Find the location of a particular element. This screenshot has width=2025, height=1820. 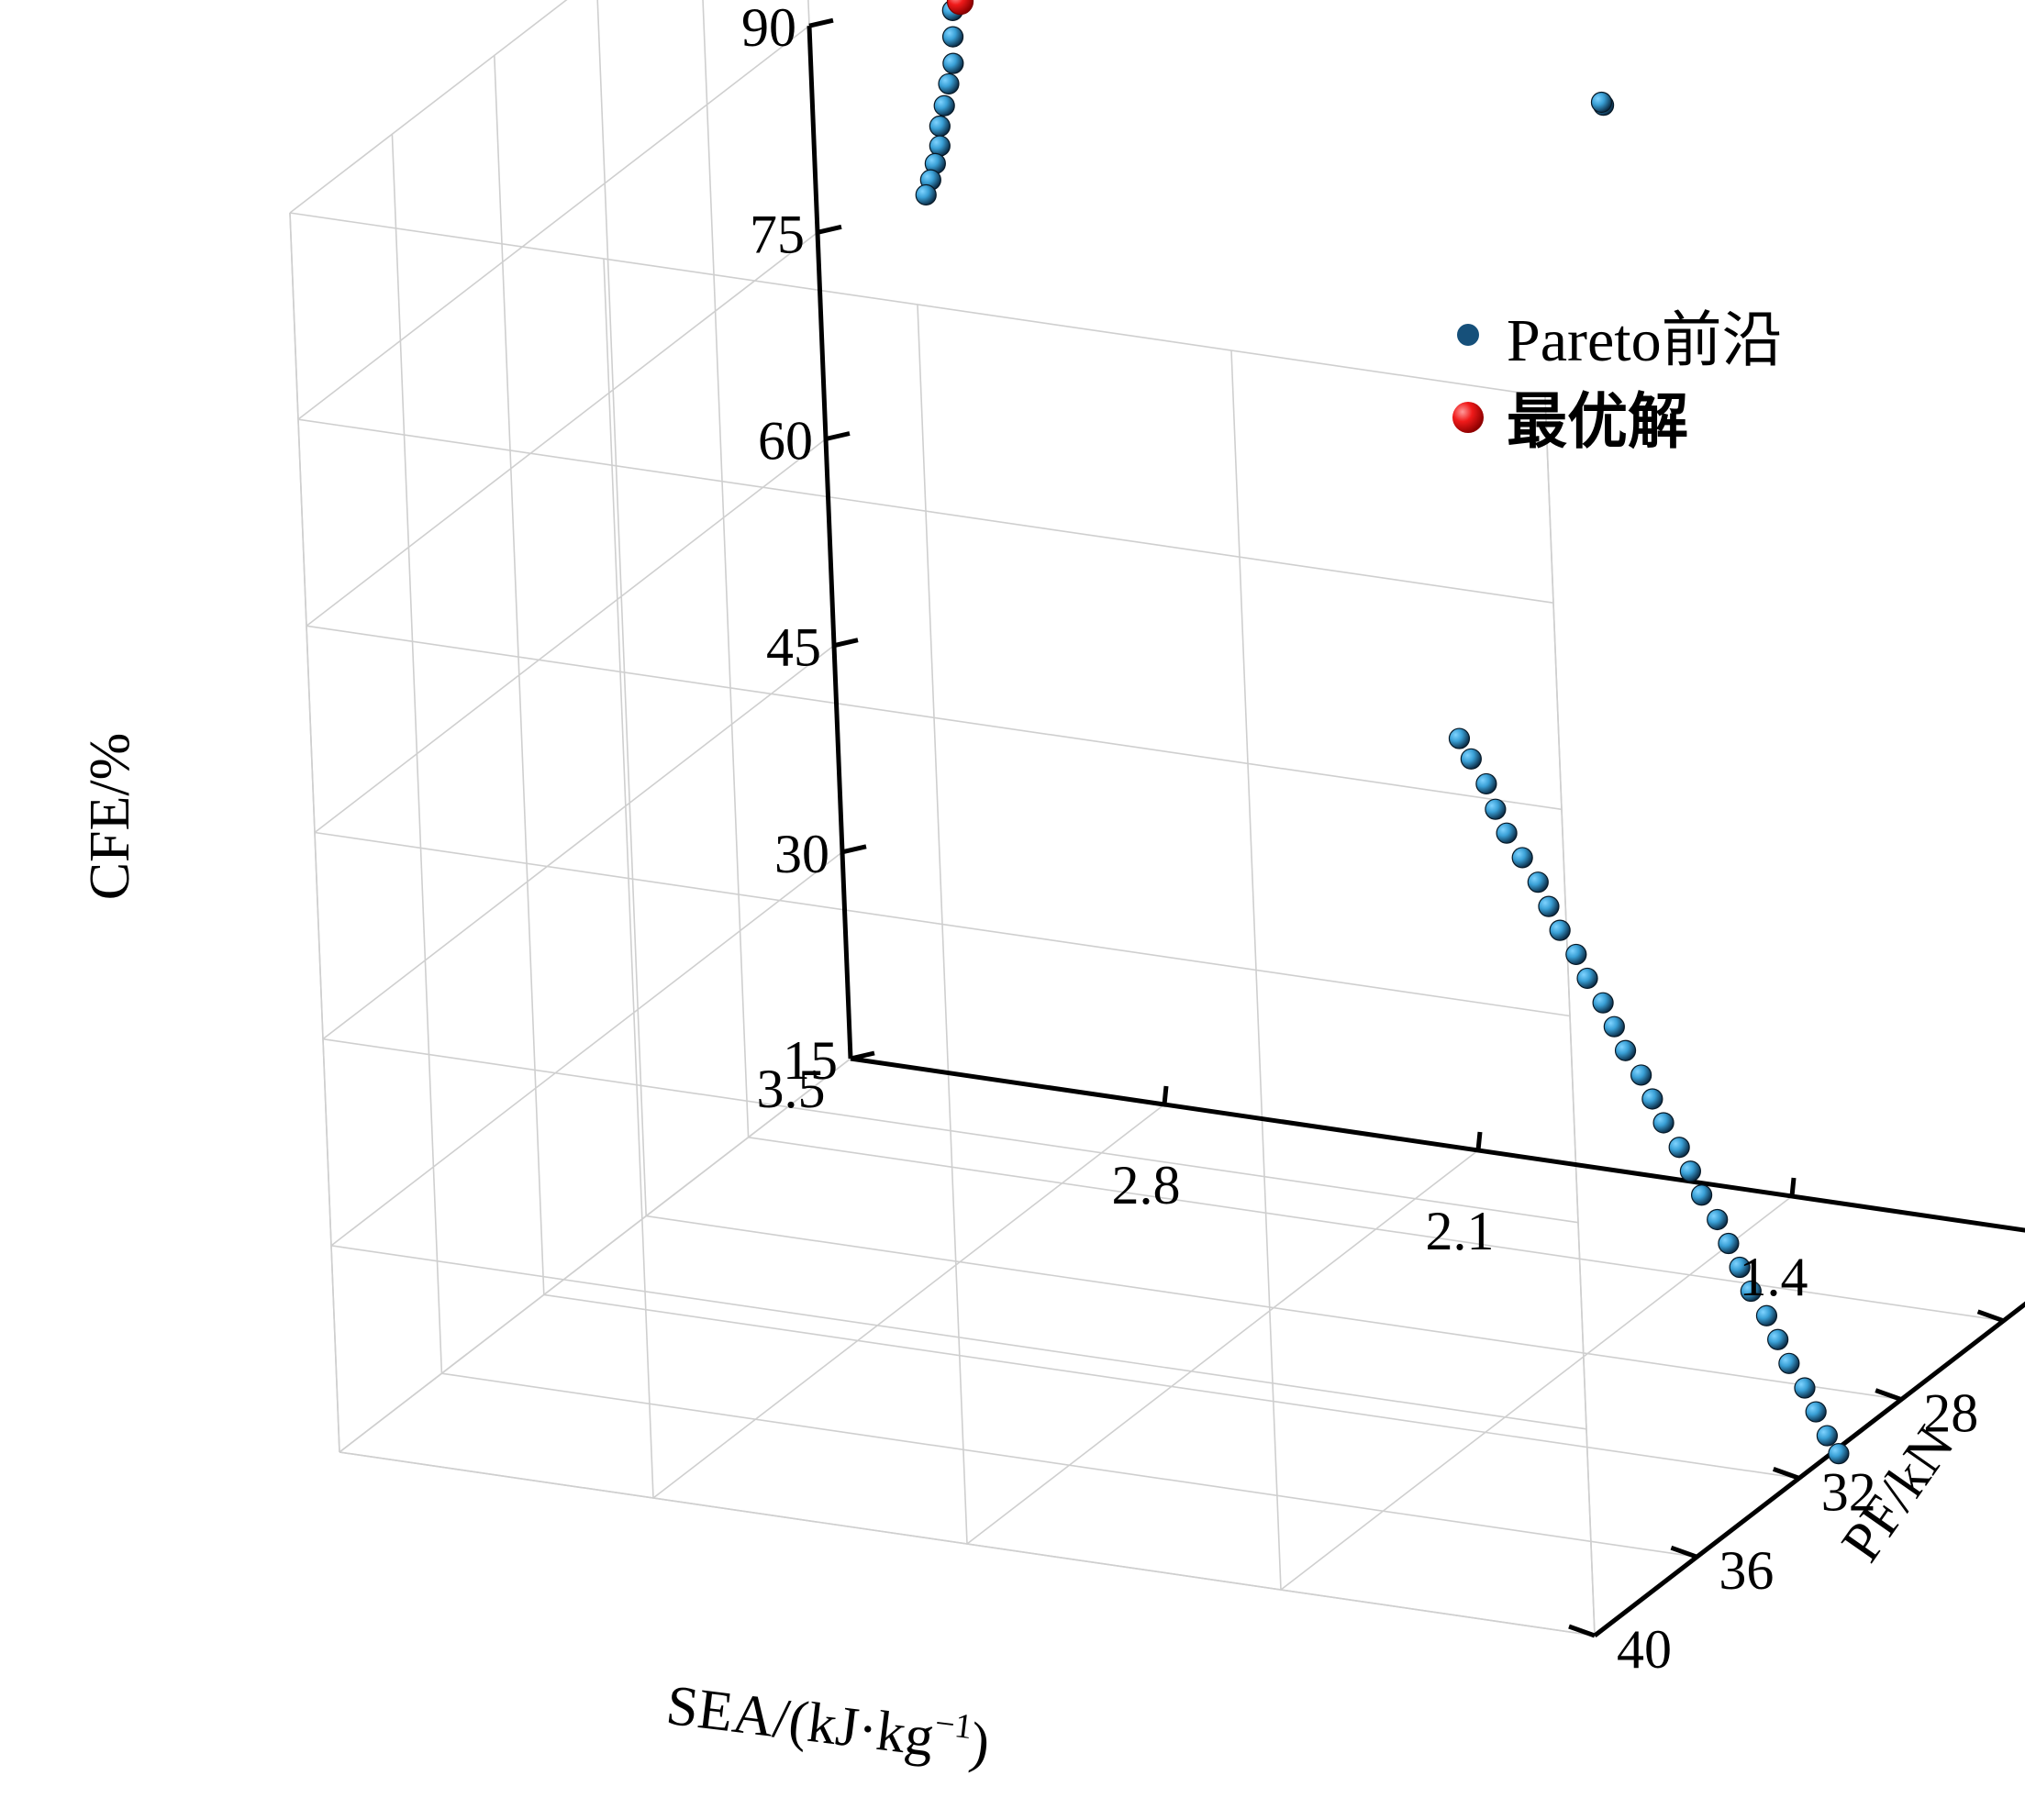

sea-tick-label: 2.8 is located at coordinates (1146, 1185).